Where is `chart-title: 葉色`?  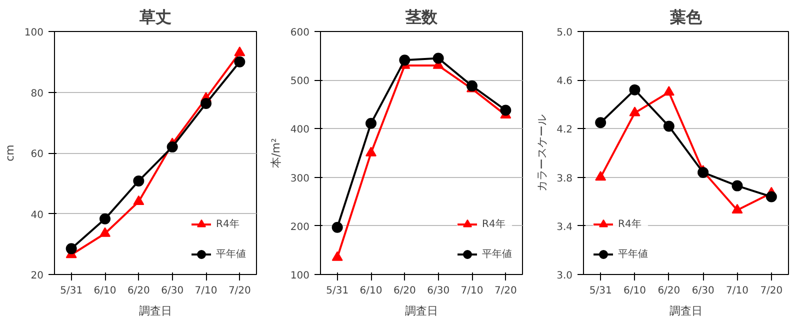
chart-title: 葉色 is located at coordinates (686, 17).